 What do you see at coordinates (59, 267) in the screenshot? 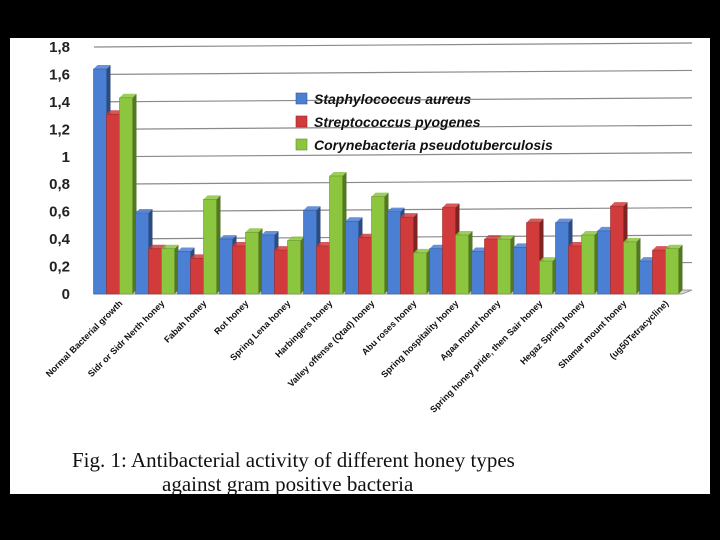
I see `y-tick-label: 0,2` at bounding box center [59, 267].